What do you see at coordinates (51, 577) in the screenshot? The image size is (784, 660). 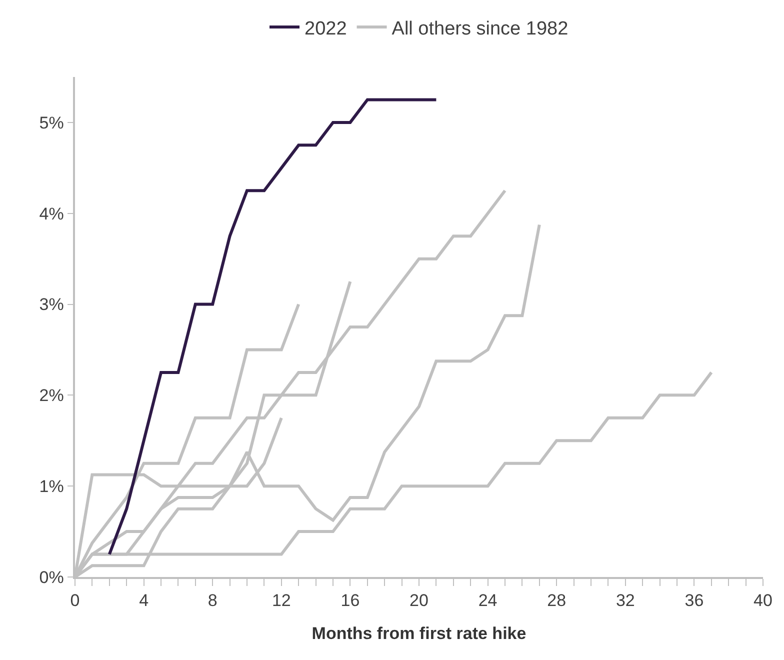 I see `y-tick-label: 0%` at bounding box center [51, 577].